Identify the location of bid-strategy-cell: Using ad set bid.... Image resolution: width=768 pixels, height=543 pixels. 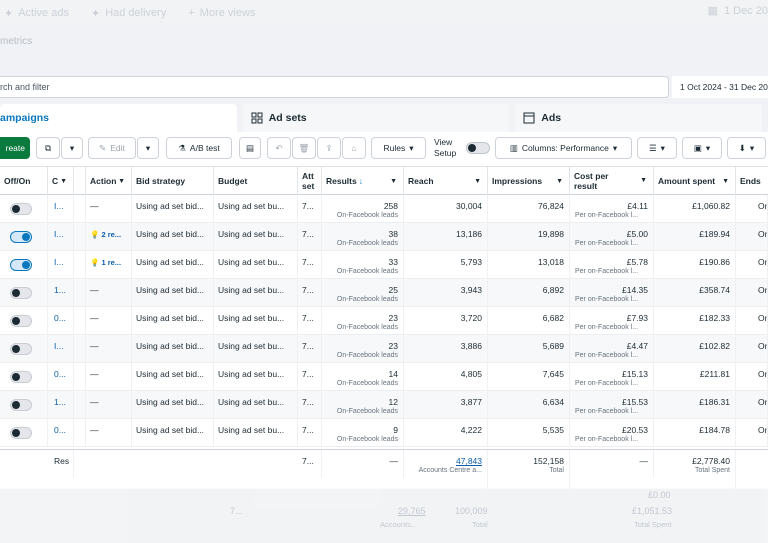
(173, 377).